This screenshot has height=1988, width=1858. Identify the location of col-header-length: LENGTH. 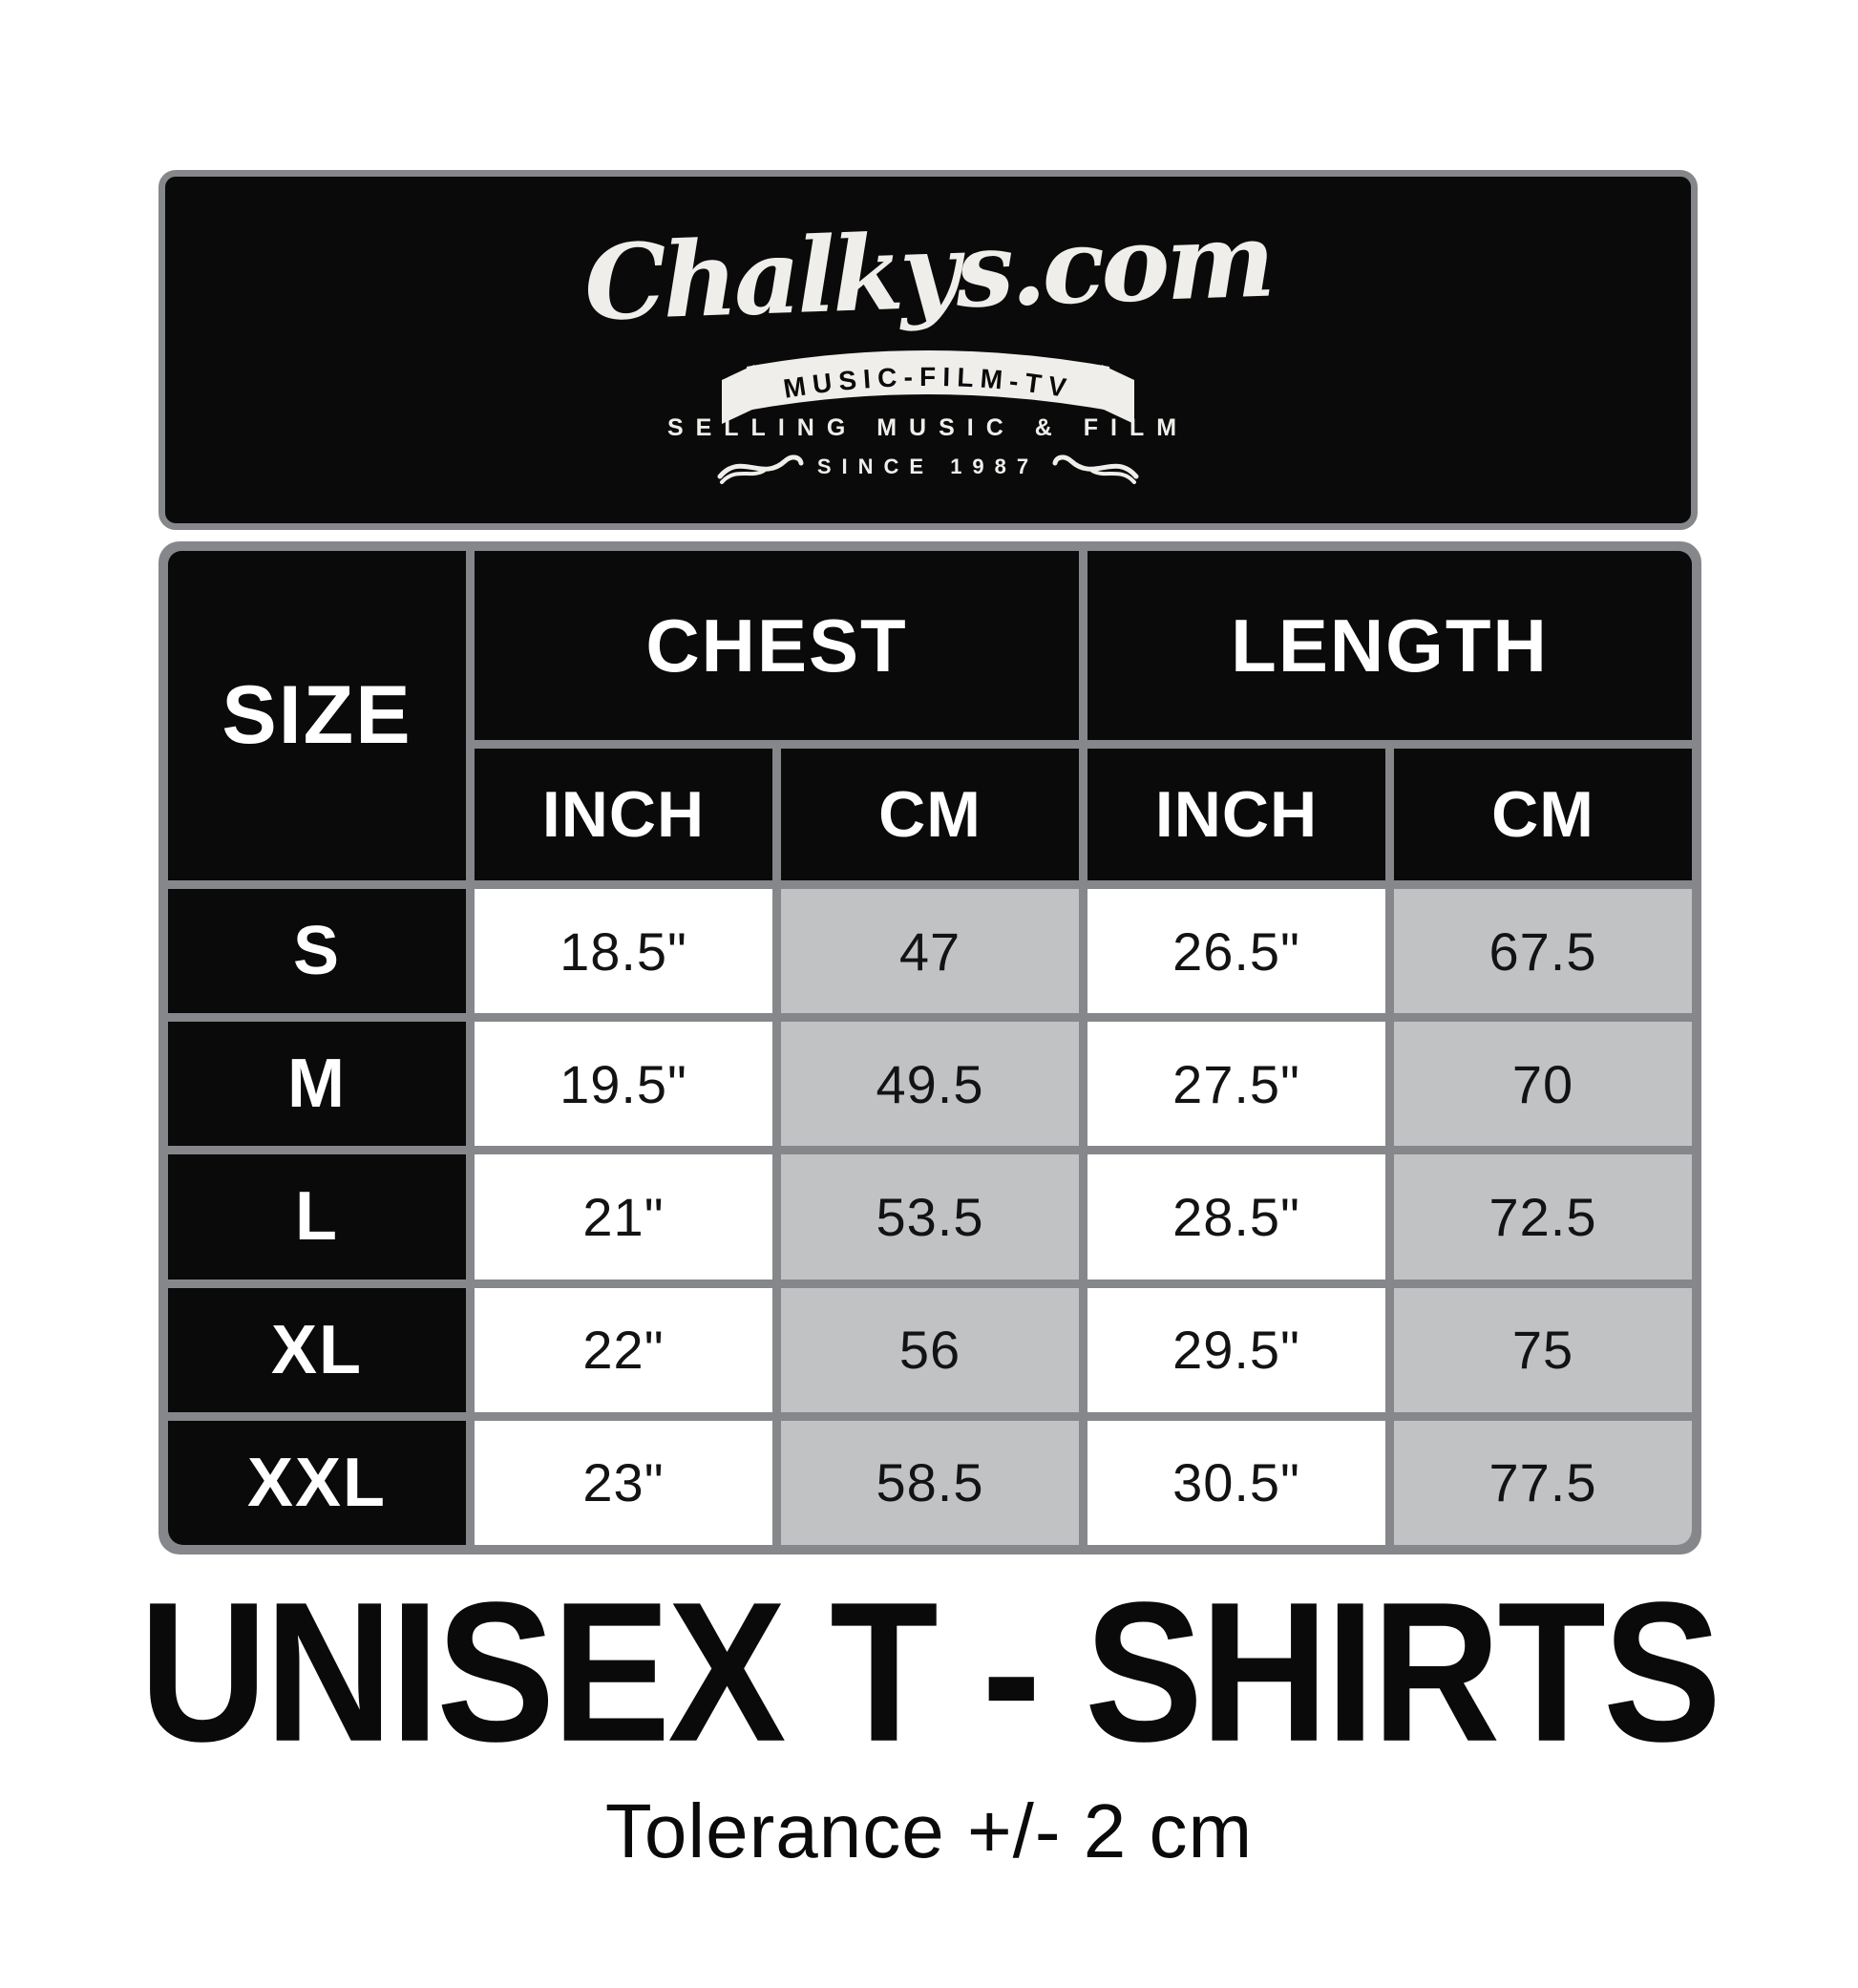
(1389, 645).